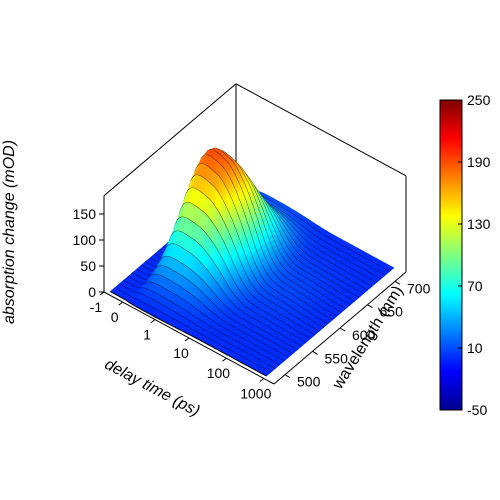  Describe the element at coordinates (479, 162) in the screenshot. I see `colorbar-tick-label: 190` at that location.